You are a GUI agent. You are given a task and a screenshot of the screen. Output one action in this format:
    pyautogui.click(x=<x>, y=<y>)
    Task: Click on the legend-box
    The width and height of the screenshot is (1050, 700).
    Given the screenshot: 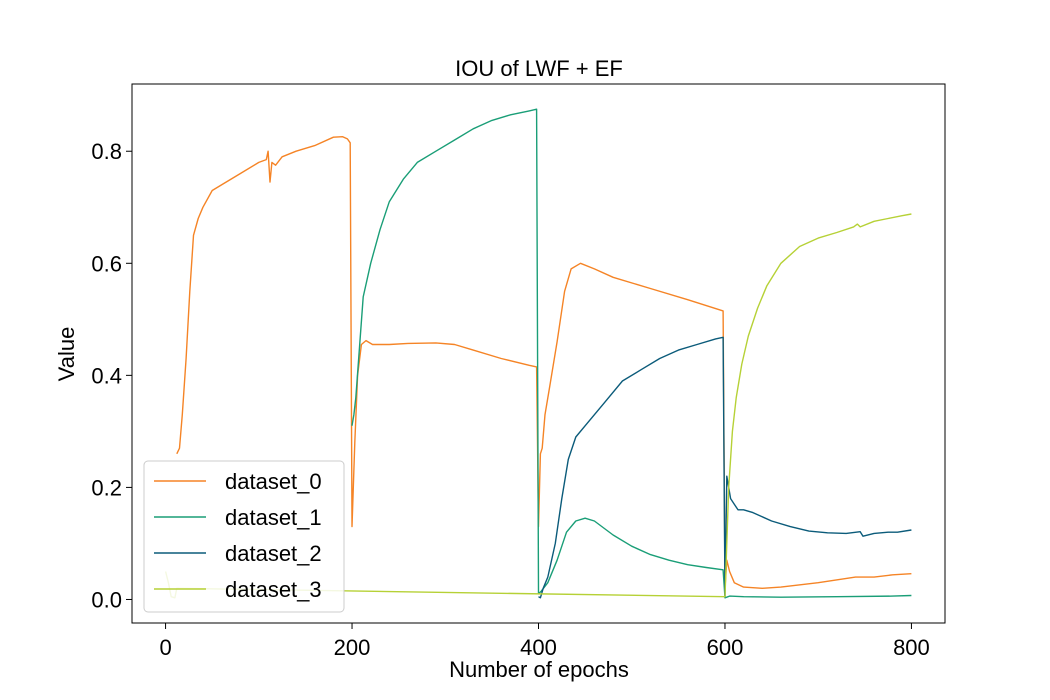 What is the action you would take?
    pyautogui.click(x=244, y=536)
    